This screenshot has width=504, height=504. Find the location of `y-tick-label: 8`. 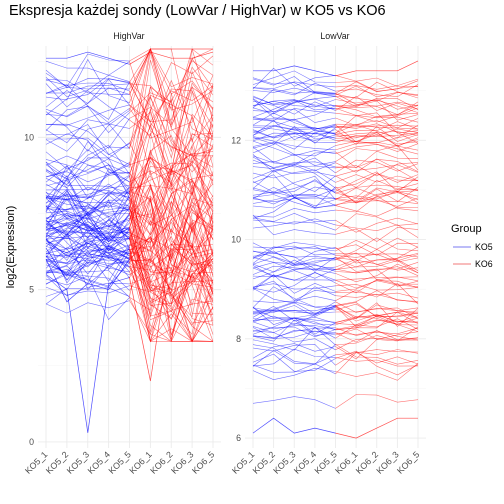

y-tick-label: 8 is located at coordinates (238, 339).